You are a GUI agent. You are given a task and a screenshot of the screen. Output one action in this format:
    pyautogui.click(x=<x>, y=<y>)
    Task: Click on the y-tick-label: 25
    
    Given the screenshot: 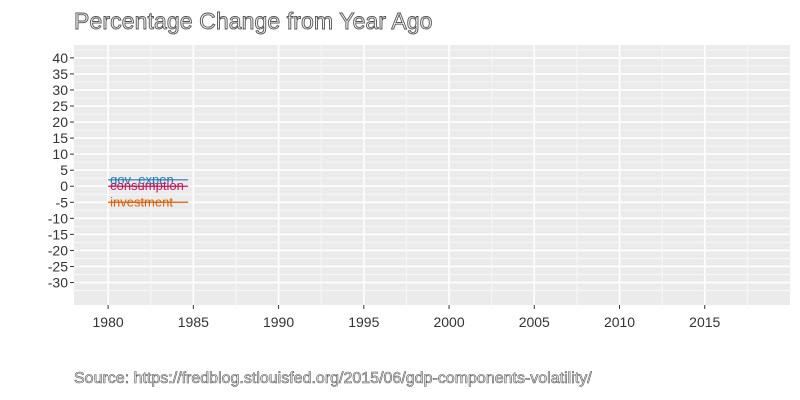 What is the action you would take?
    pyautogui.click(x=60, y=106)
    